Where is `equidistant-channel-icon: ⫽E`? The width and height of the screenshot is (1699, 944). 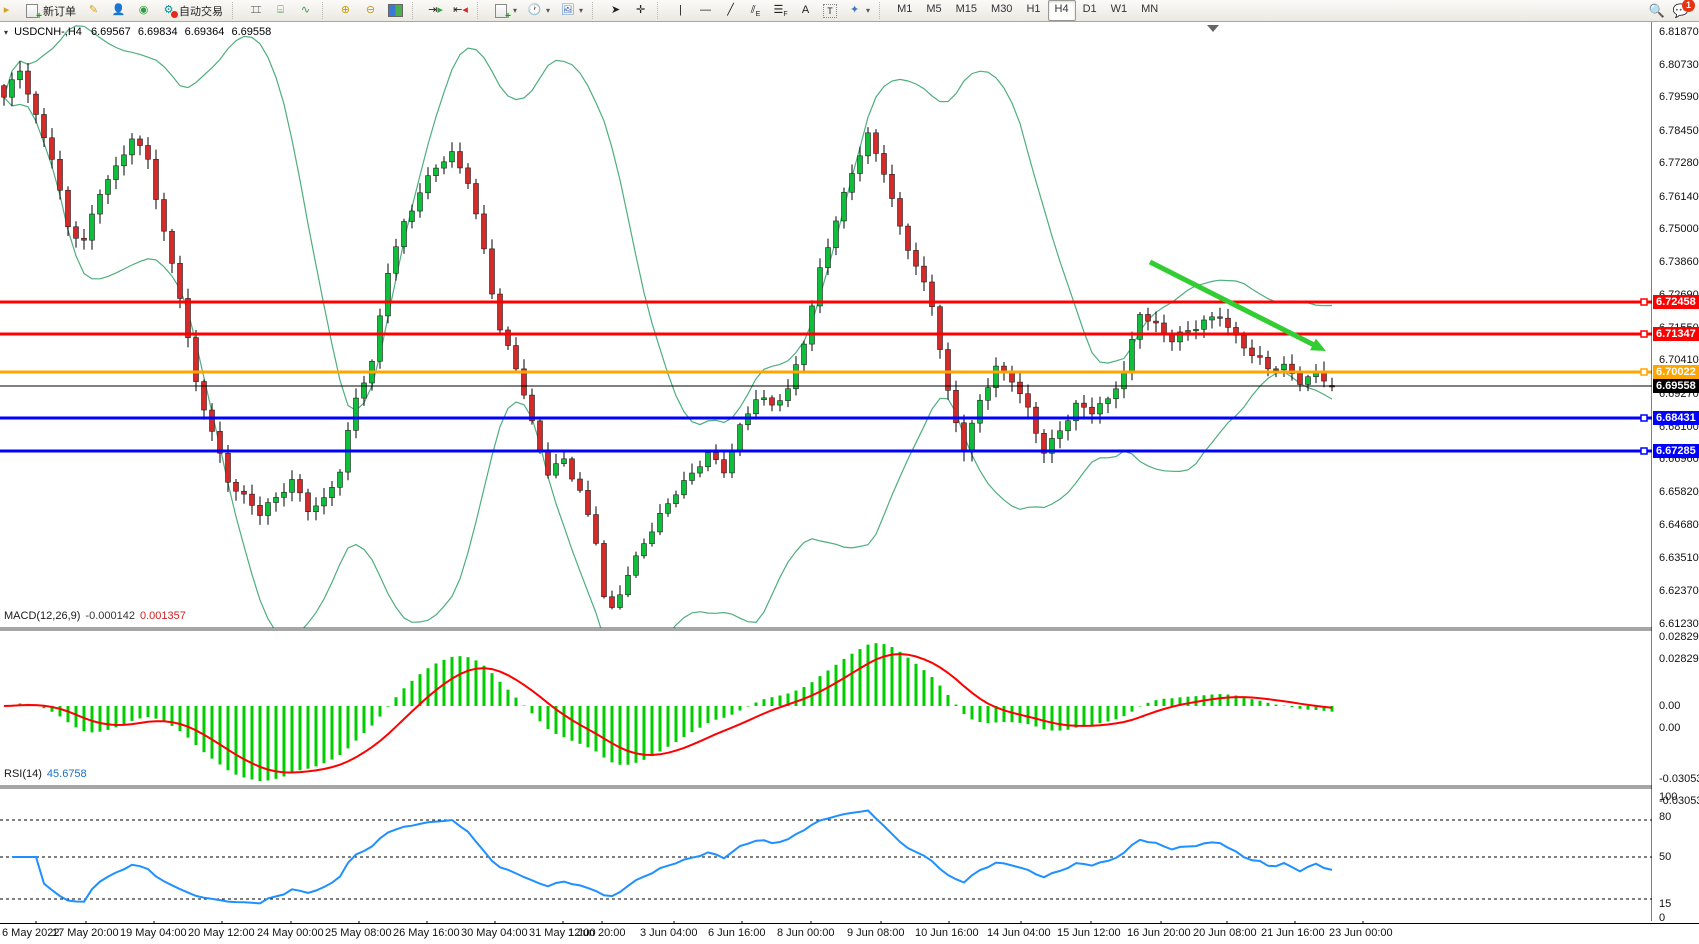
equidistant-channel-icon: ⫽E is located at coordinates (755, 11).